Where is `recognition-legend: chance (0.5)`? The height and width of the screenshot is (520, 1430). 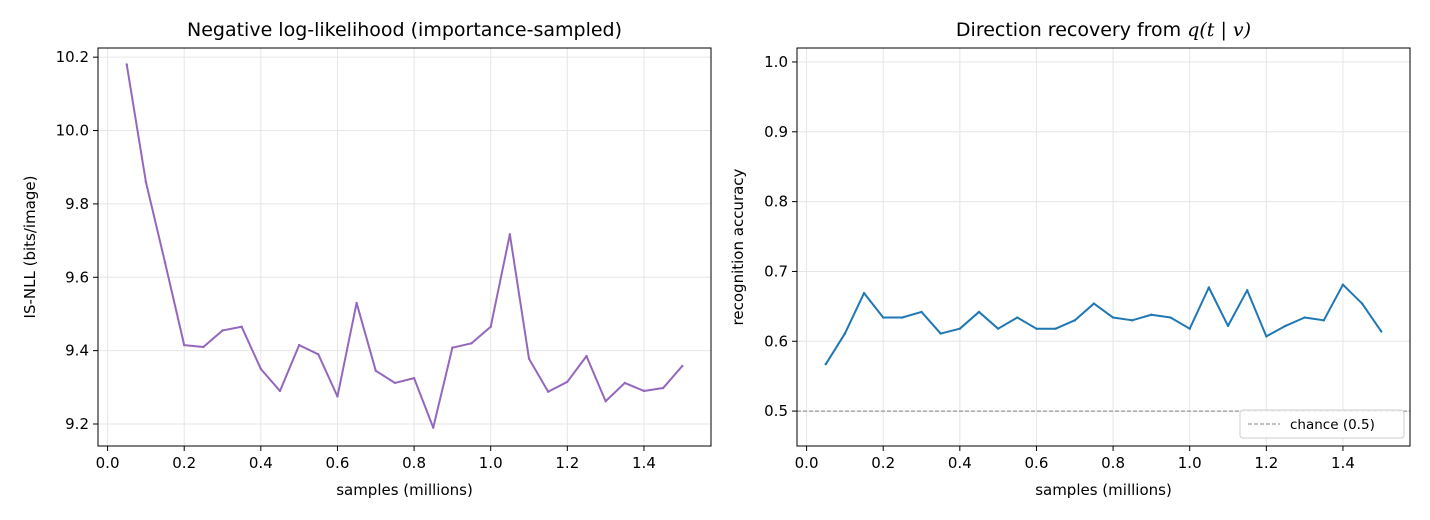 recognition-legend: chance (0.5) is located at coordinates (1322, 424).